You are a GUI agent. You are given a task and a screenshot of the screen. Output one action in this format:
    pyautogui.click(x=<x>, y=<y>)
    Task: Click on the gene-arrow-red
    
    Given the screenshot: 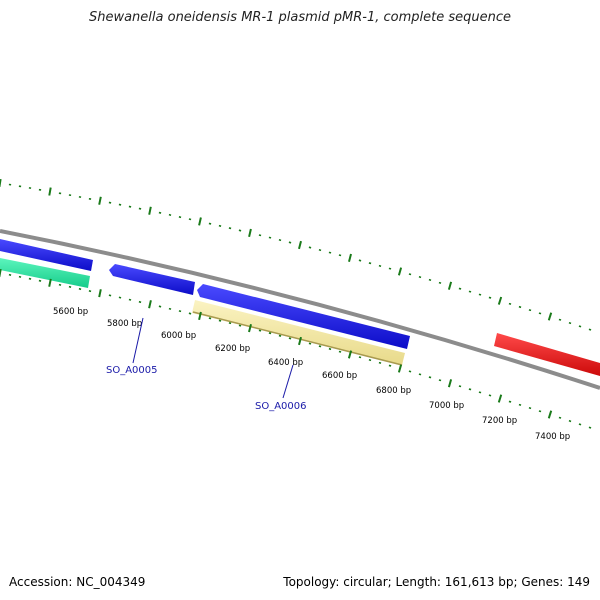 What is the action you would take?
    pyautogui.click(x=547, y=354)
    